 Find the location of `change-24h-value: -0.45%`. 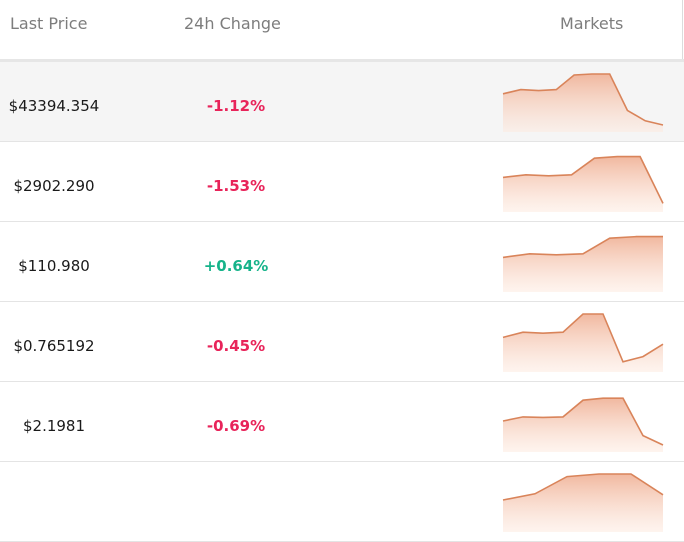

change-24h-value: -0.45% is located at coordinates (236, 346).